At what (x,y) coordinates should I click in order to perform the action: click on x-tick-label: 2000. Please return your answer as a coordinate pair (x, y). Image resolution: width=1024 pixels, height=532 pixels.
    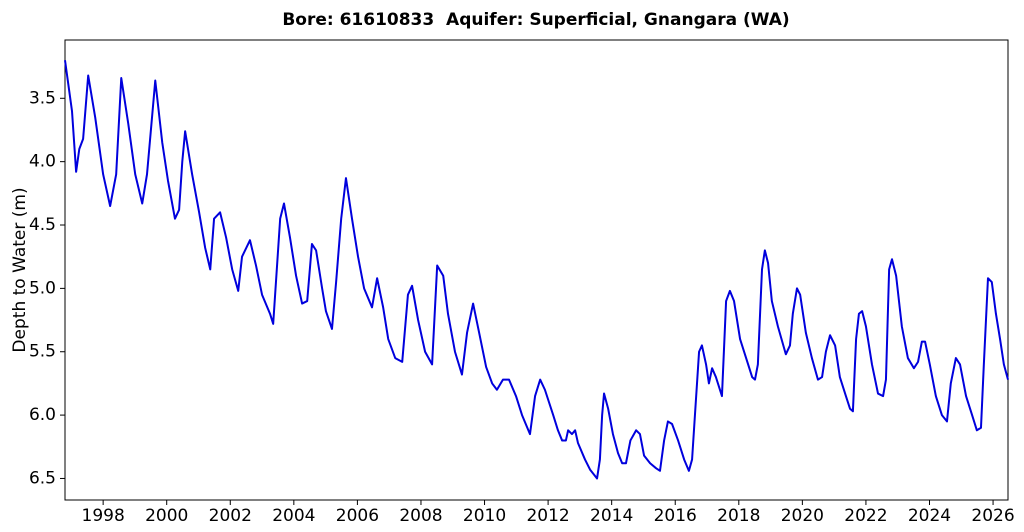
    Looking at the image, I should click on (166, 516).